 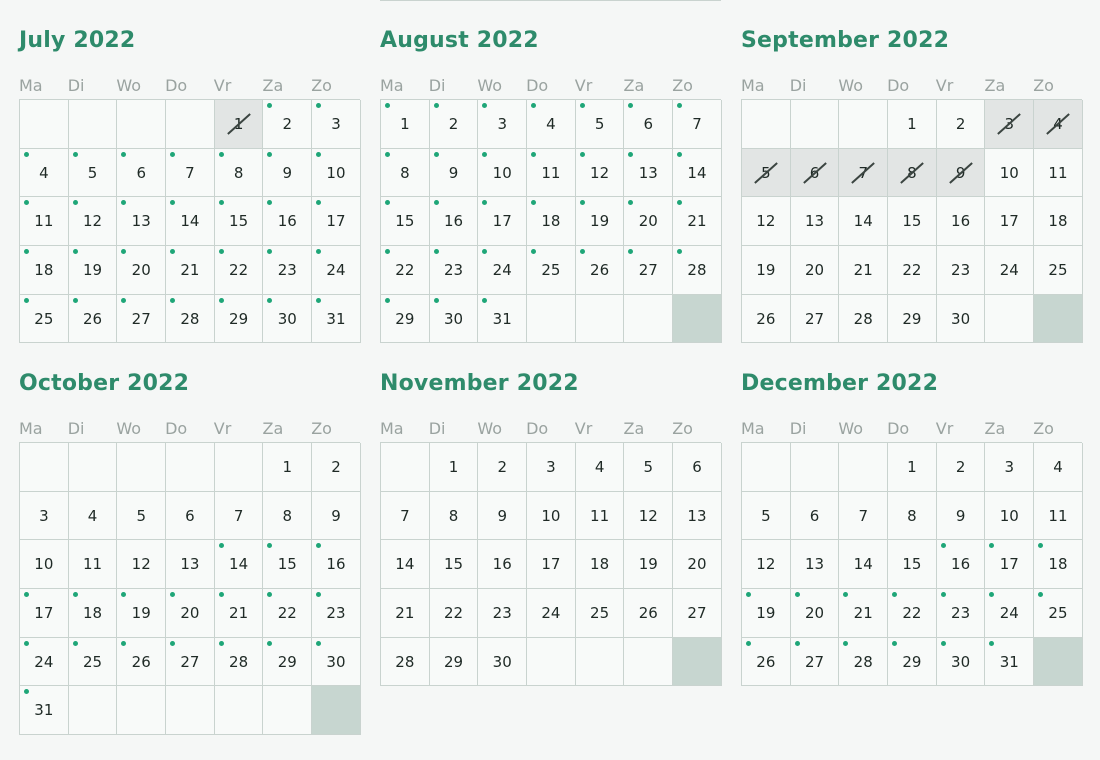 I want to click on day-cell: 25, so click(x=1058, y=270).